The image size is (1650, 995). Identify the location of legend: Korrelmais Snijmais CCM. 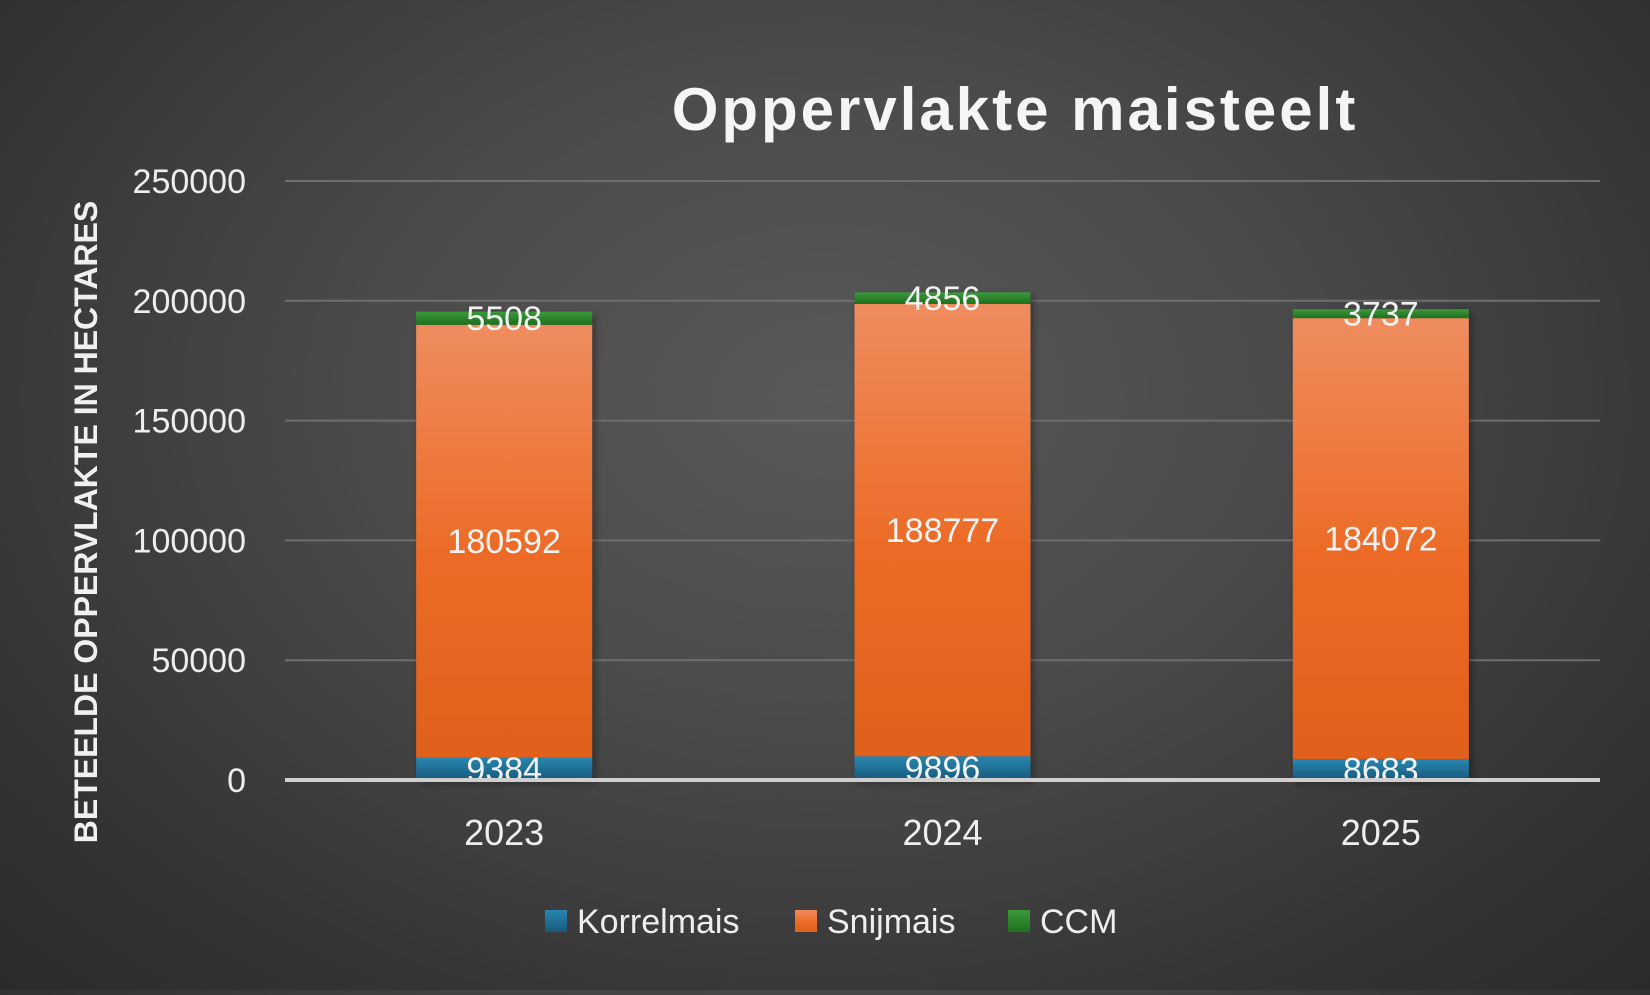
(831, 922).